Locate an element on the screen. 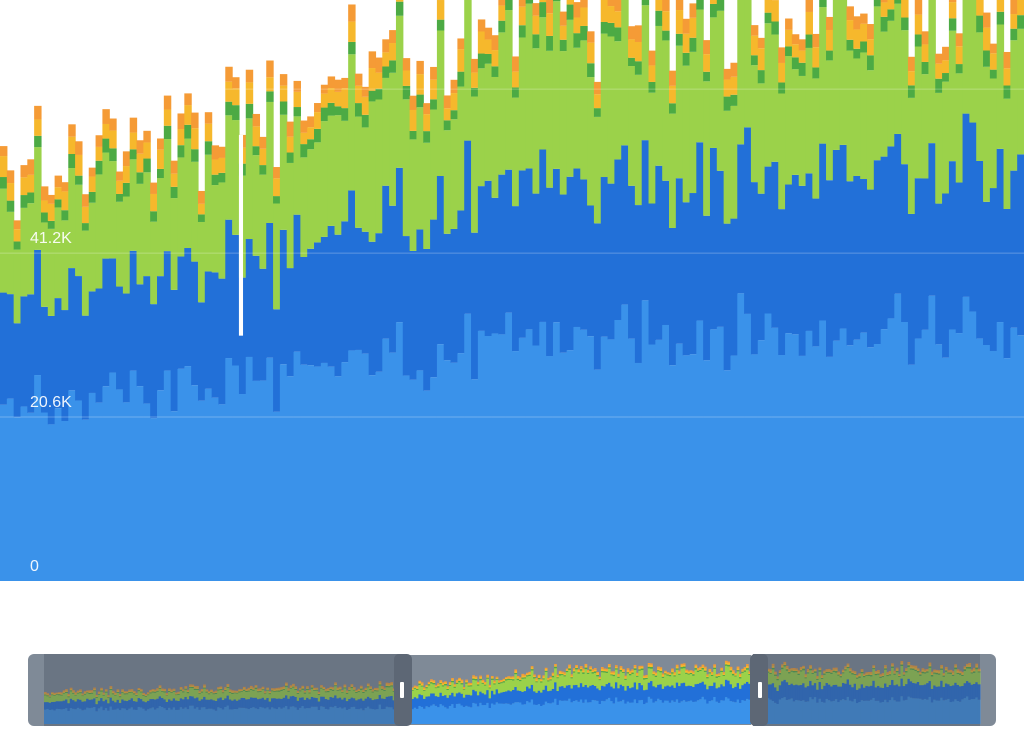  navigator-left-handle is located at coordinates (403, 690).